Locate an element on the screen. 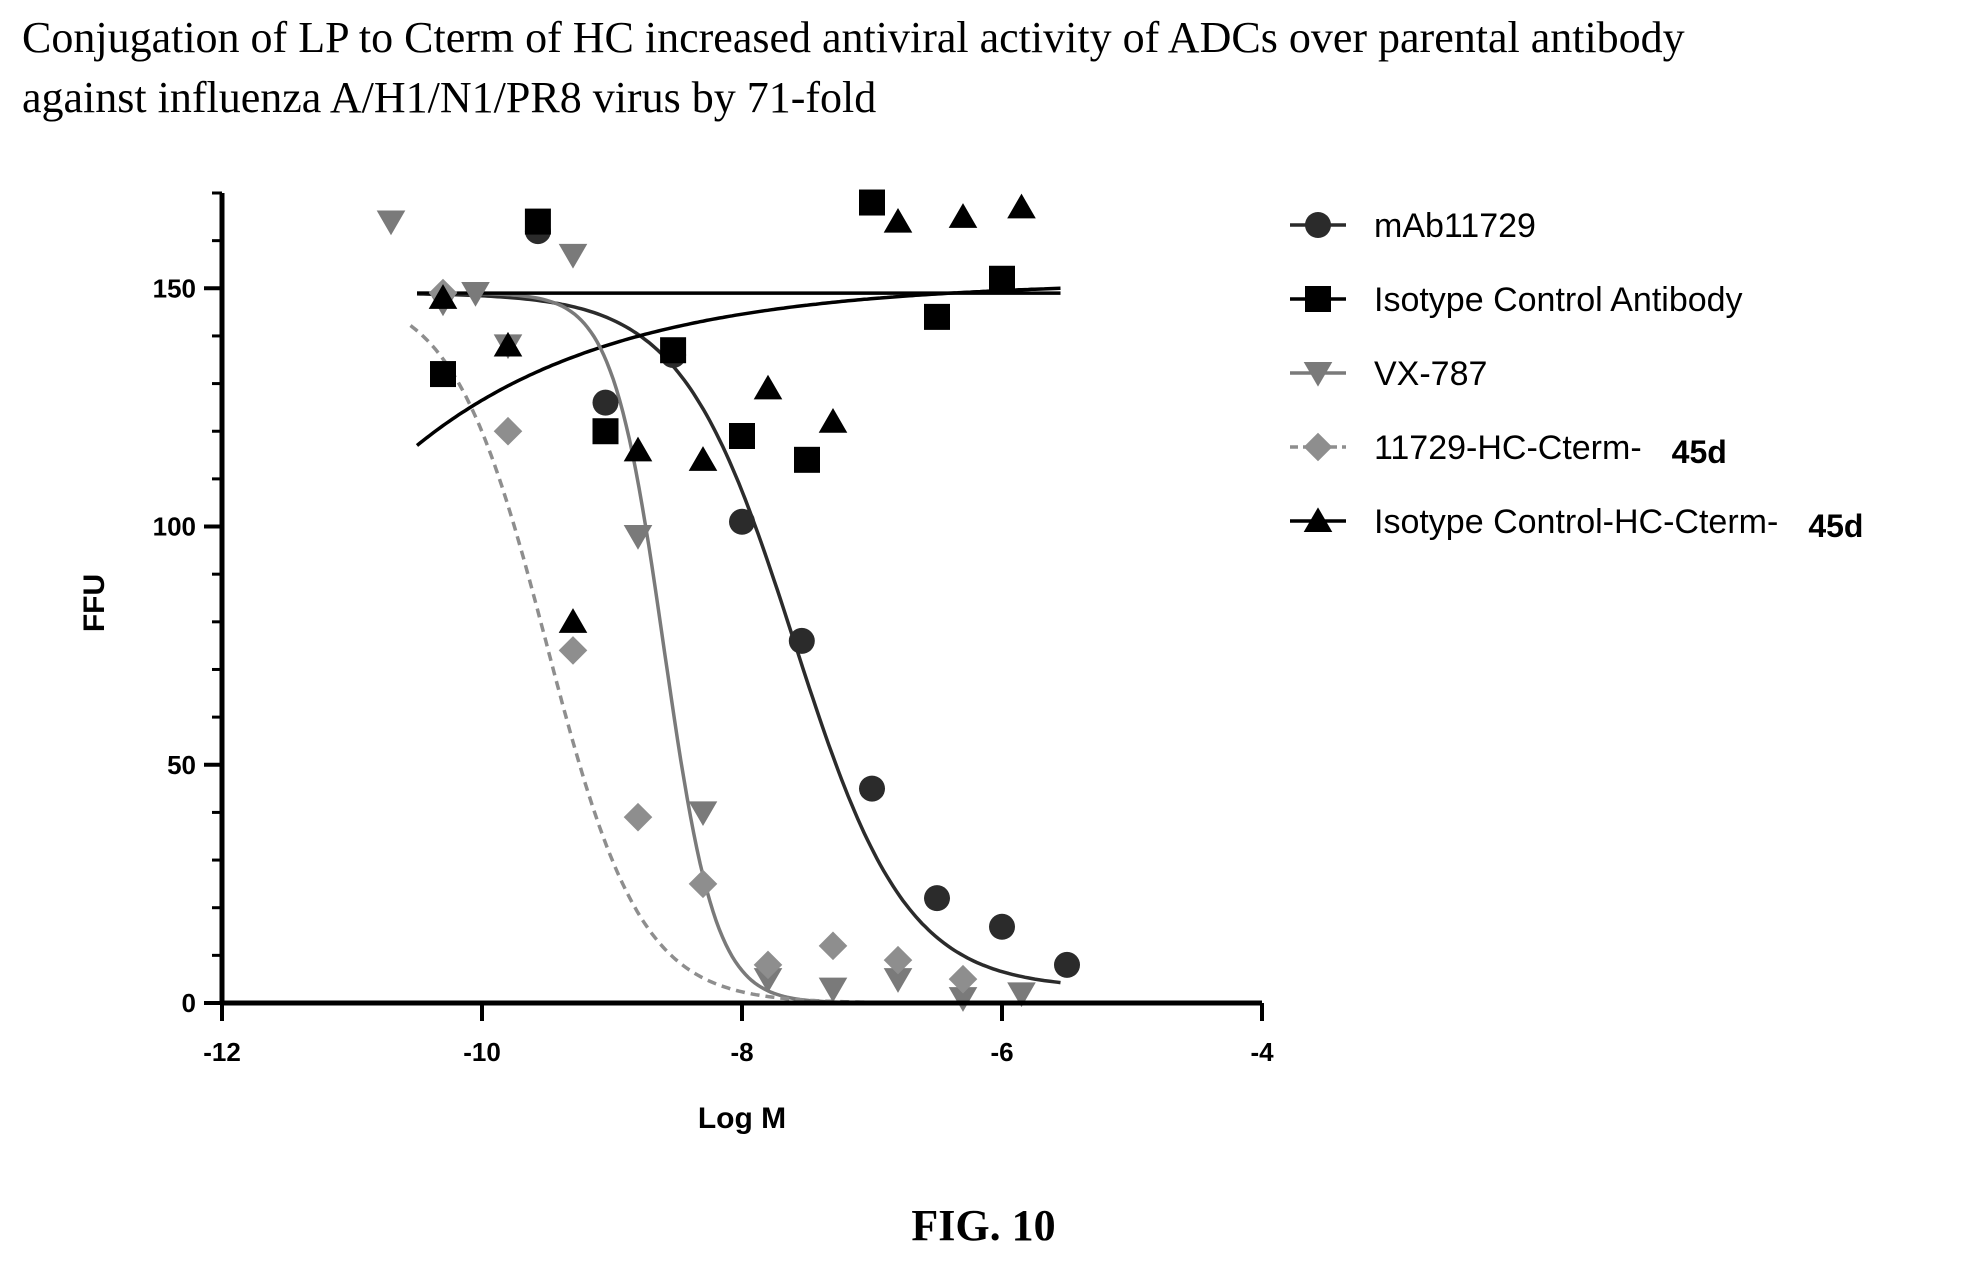 Image resolution: width=1967 pixels, height=1264 pixels. y-tick-label: 0 is located at coordinates (189, 1003).